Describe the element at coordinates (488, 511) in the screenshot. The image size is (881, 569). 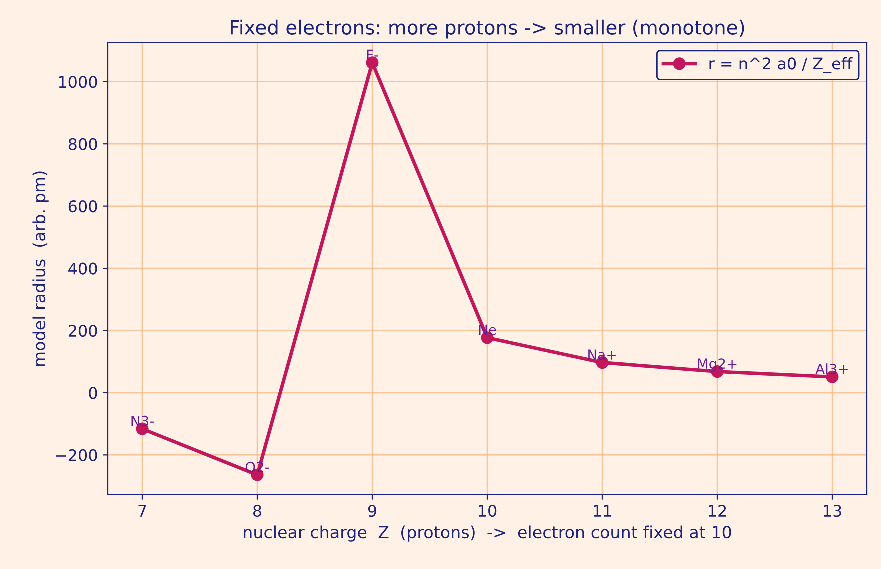
I see `x-tick-label: 10` at that location.